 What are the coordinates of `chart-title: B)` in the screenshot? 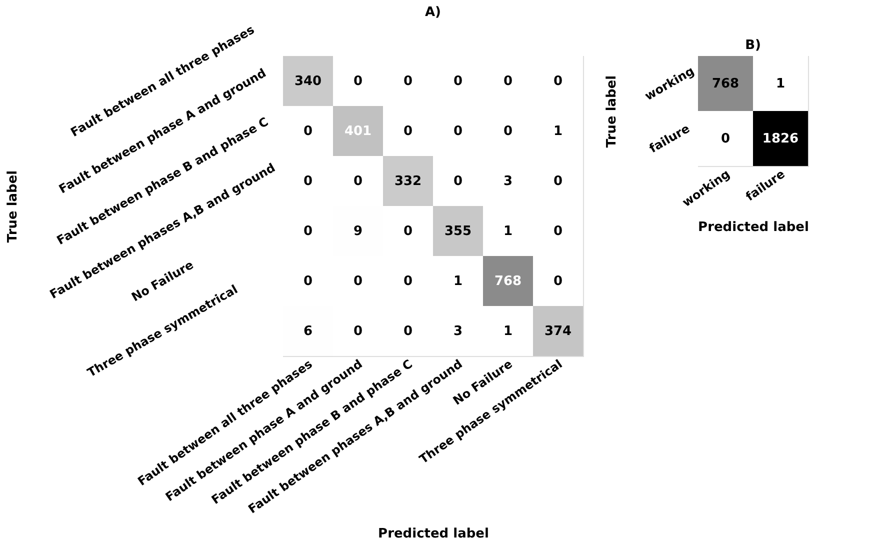 It's located at (753, 45).